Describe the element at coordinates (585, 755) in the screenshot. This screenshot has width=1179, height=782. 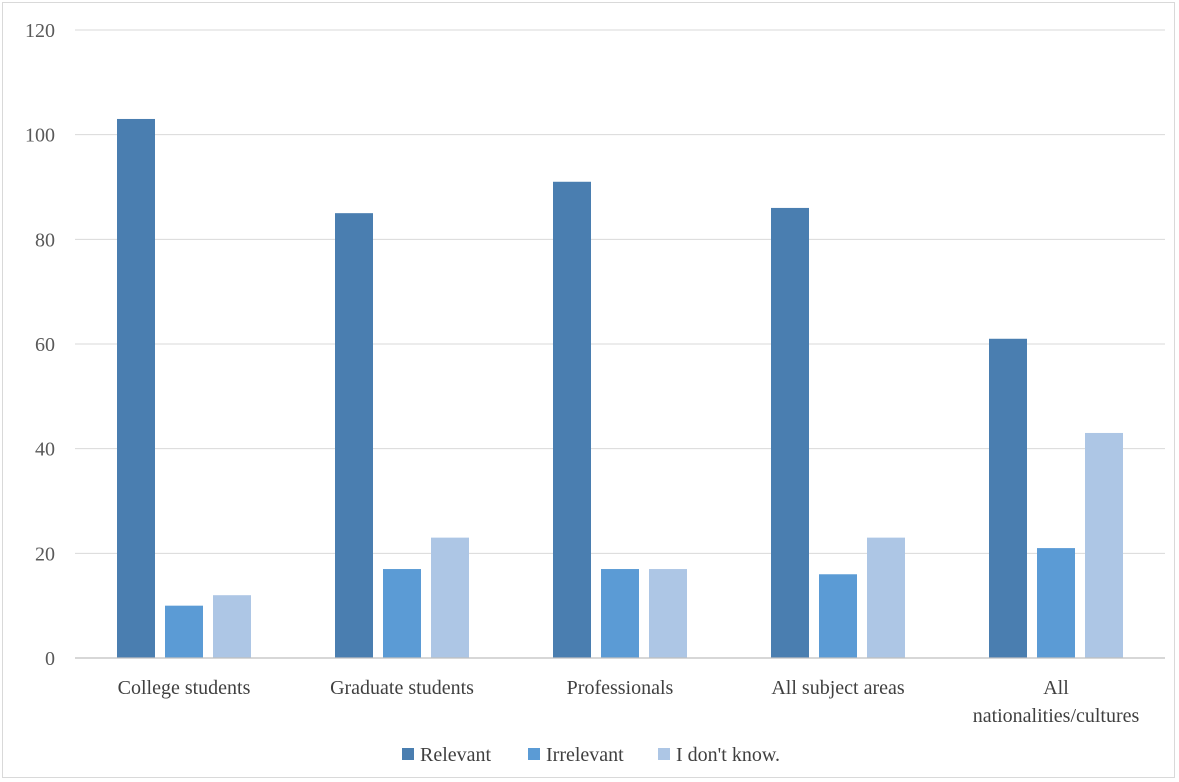
I see `legend-label: Irrelevant` at that location.